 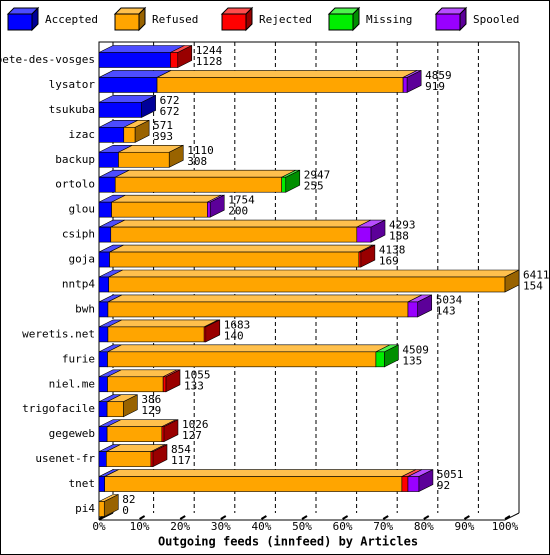 I want to click on legend-label: Refused, so click(x=175, y=19).